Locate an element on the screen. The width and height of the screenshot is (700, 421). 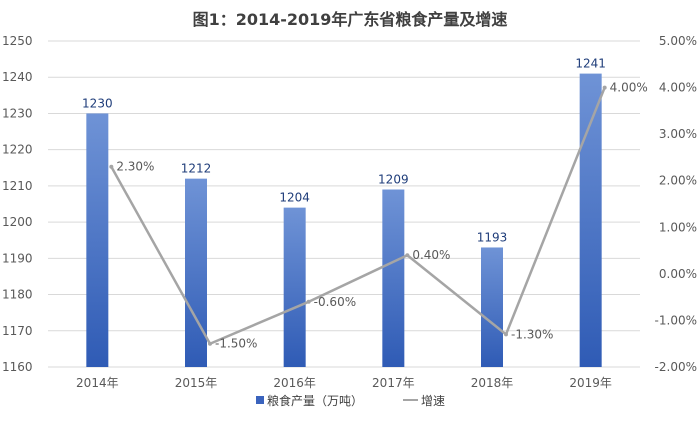
y-left-tick-label: 1240 is located at coordinates (17, 77).